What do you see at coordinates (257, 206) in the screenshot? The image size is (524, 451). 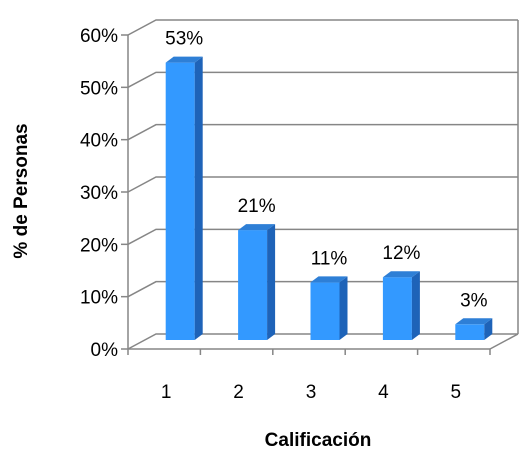 I see `data-label: 21%` at bounding box center [257, 206].